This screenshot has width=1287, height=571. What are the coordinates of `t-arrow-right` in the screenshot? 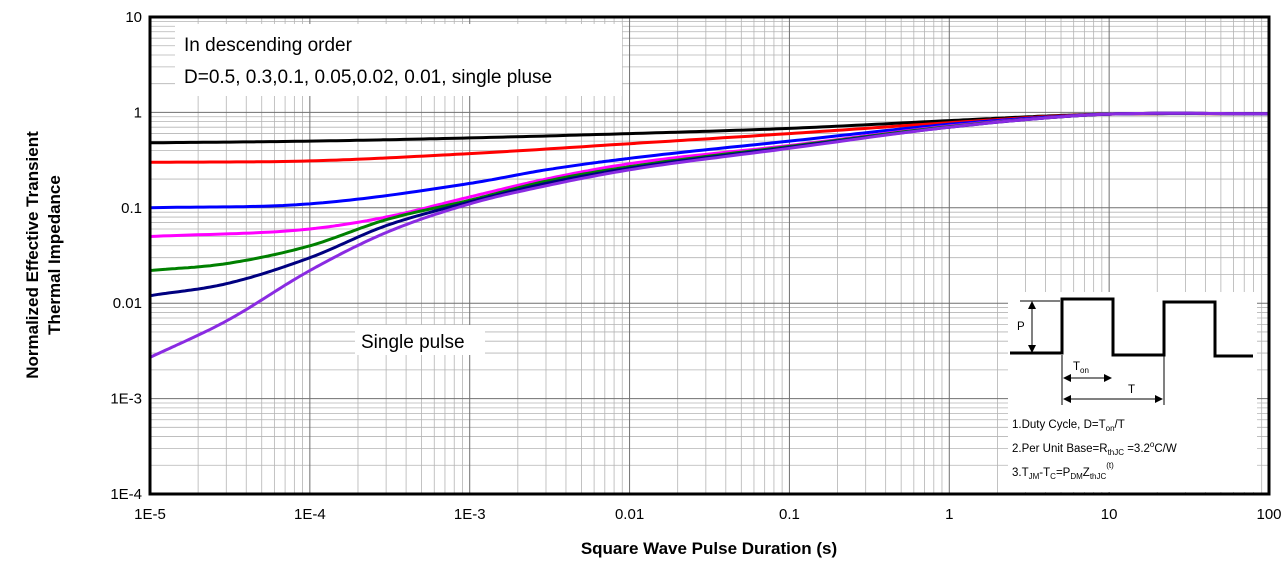 It's located at (1159, 399).